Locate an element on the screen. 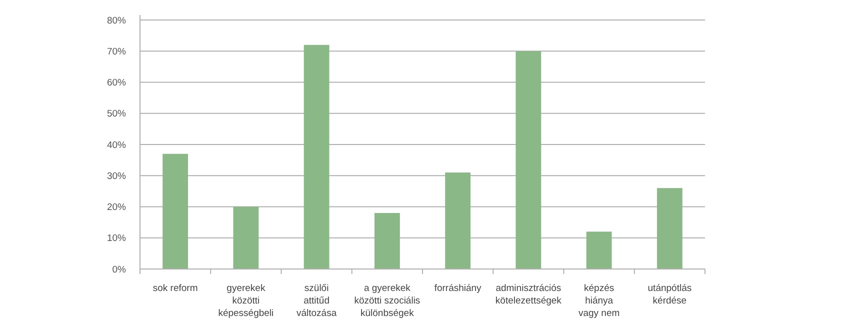 The height and width of the screenshot is (321, 845). y-tick-label: 30% is located at coordinates (116, 176).